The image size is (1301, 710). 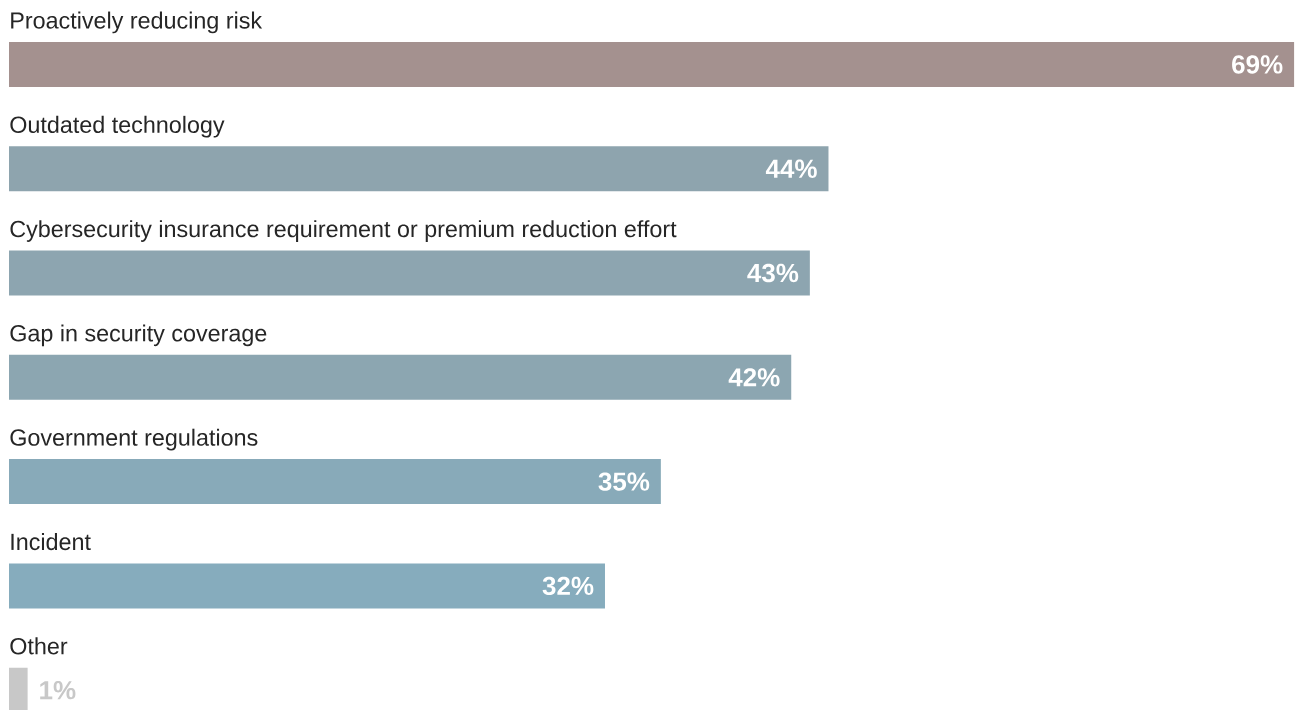 I want to click on data-label: 32%, so click(x=568, y=586).